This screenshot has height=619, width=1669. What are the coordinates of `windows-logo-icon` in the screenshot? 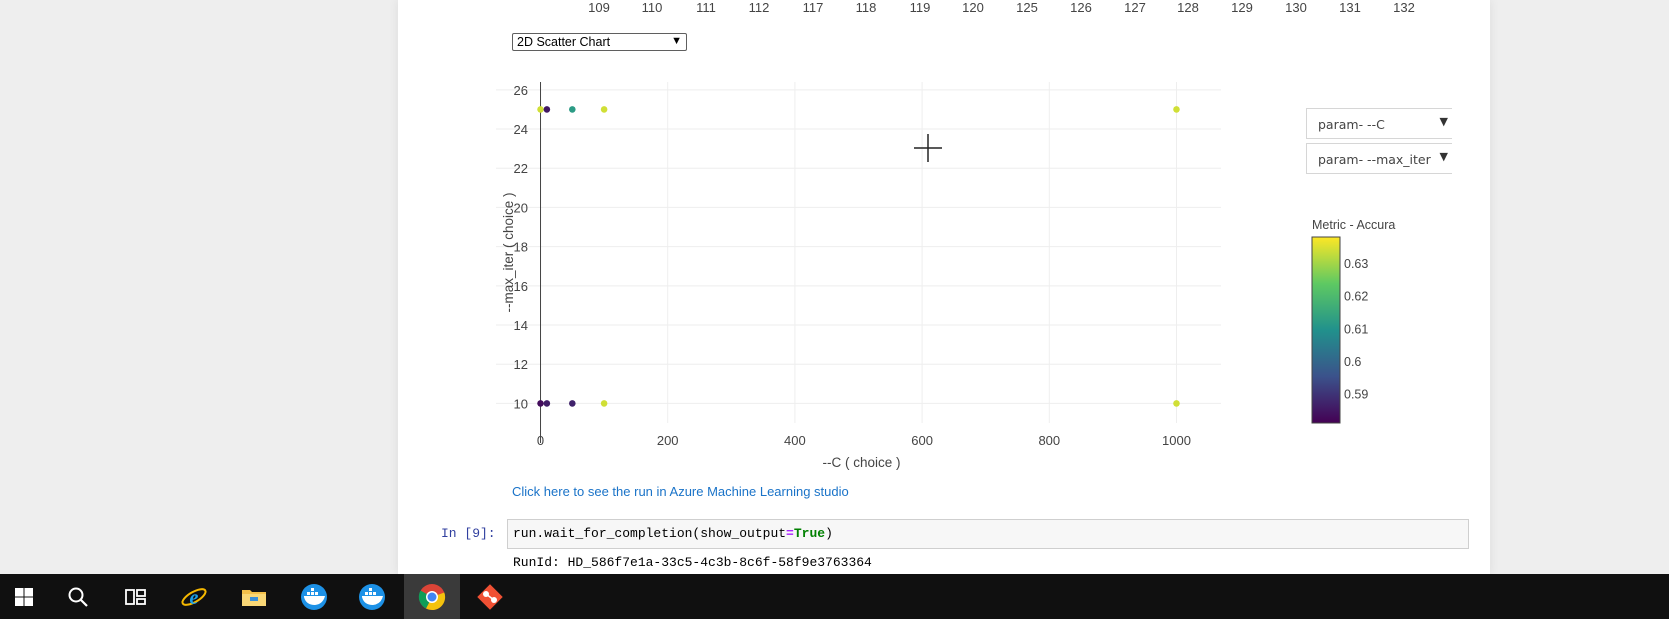 It's located at (24, 596).